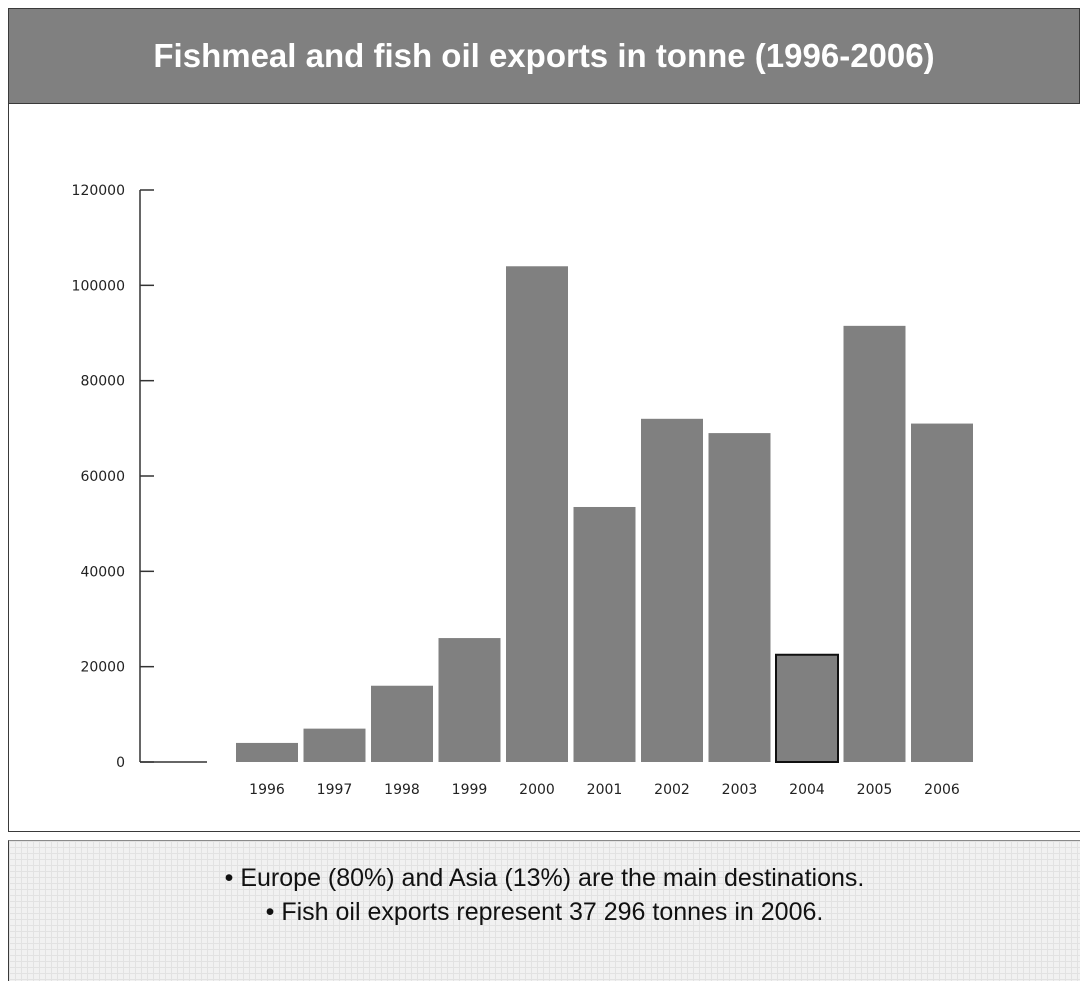  I want to click on bar-1996, so click(267, 752).